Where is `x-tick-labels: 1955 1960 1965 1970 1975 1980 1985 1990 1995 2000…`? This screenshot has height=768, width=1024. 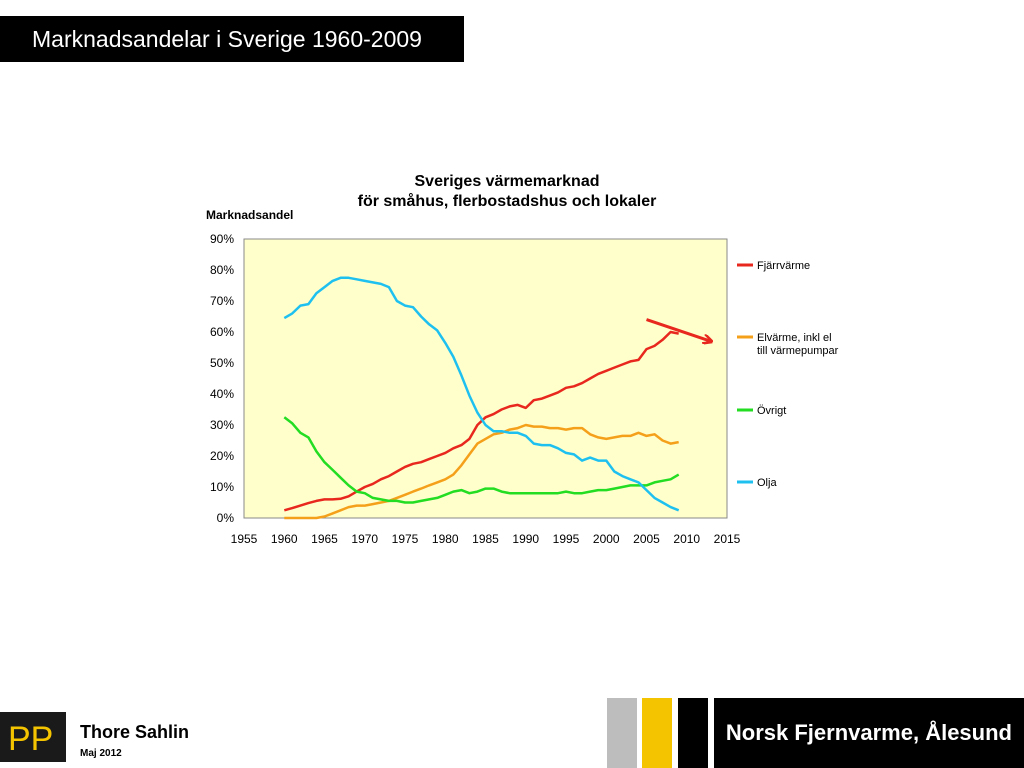
x-tick-labels: 1955 1960 1965 1970 1975 1980 1985 1990 1995 2000… is located at coordinates (486, 539).